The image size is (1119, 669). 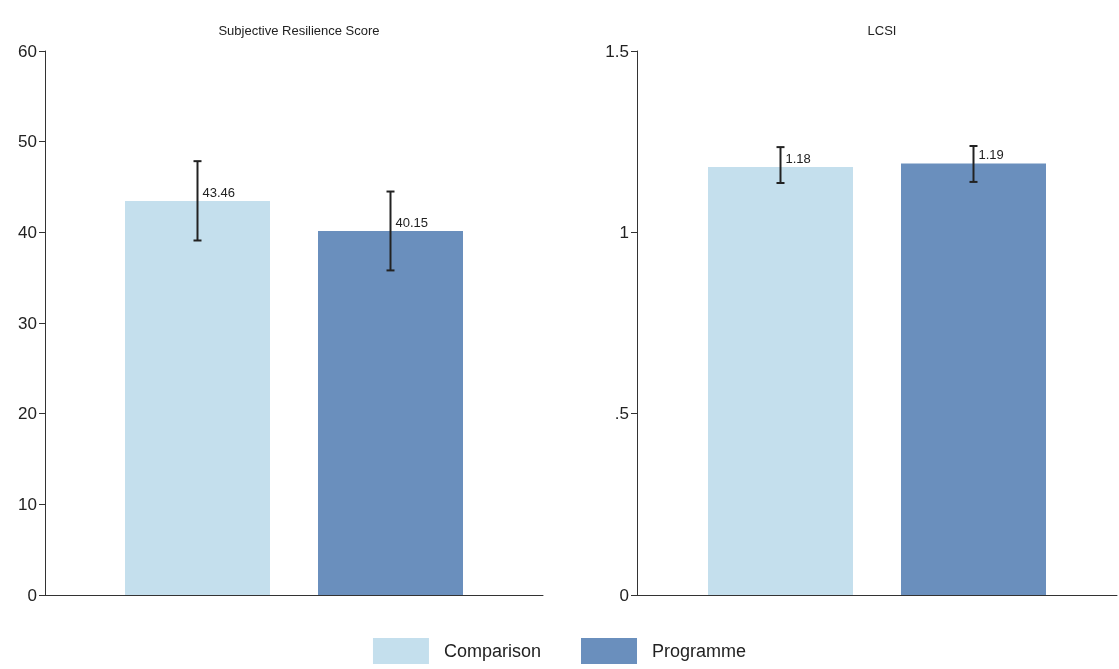 What do you see at coordinates (492, 651) in the screenshot?
I see `legend-label: Comparison` at bounding box center [492, 651].